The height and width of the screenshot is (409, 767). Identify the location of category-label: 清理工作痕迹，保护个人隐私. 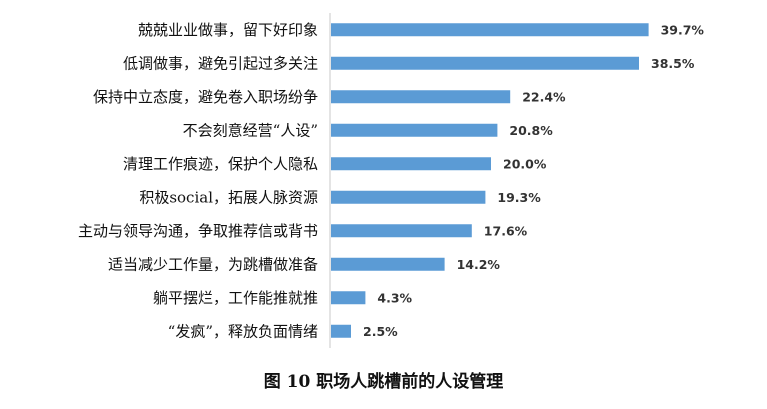
(220, 164).